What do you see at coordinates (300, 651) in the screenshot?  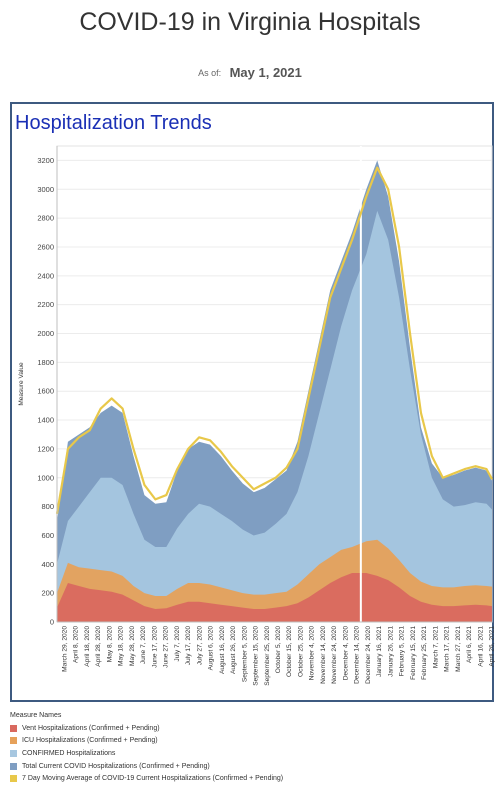 I see `x-tick-label: October 25, 2020` at bounding box center [300, 651].